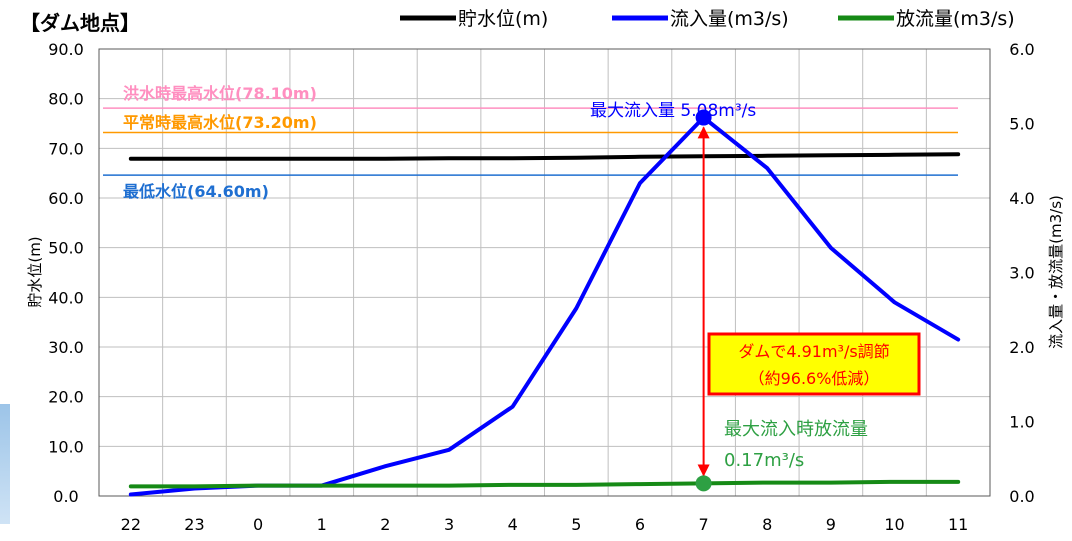 The width and height of the screenshot is (1072, 541). I want to click on reference-line-label: 平常時最高水位(73.20m), so click(220, 122).